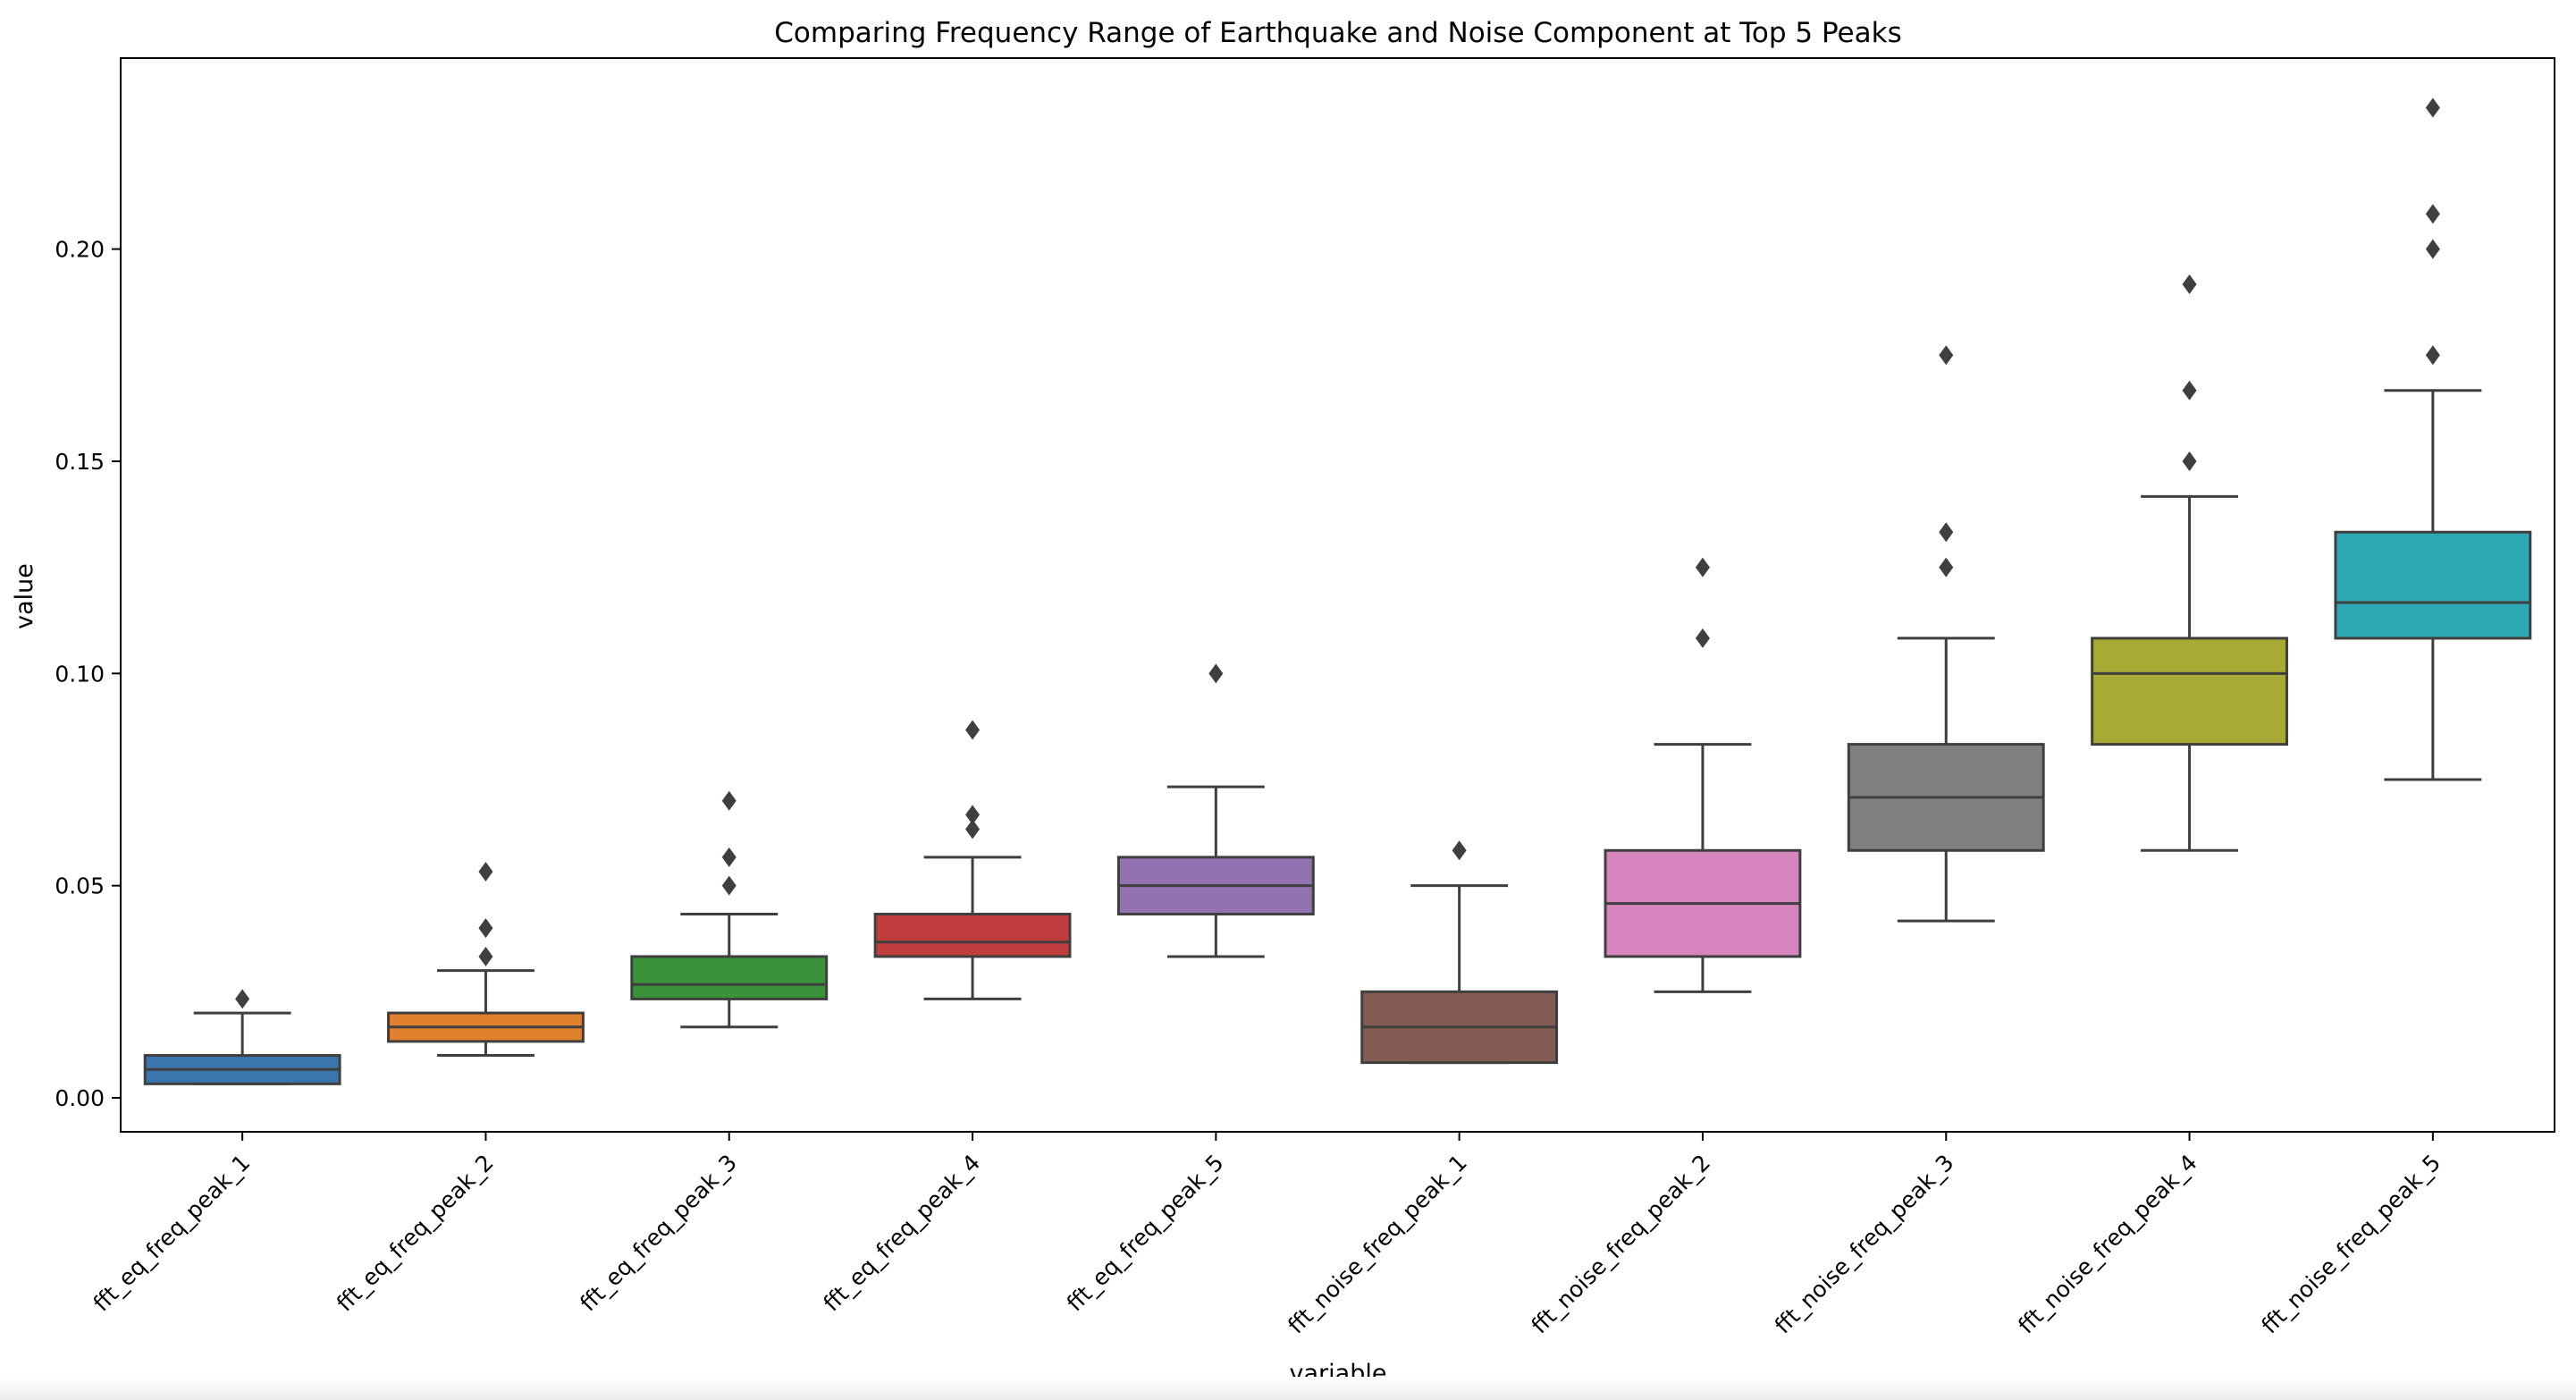 The width and height of the screenshot is (2576, 1400). Describe the element at coordinates (80, 1098) in the screenshot. I see `y-tick-label: 0.00` at that location.